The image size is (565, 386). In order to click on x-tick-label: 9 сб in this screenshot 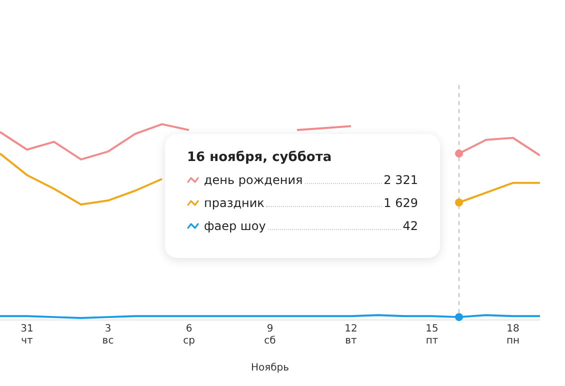, I will do `click(270, 335)`.